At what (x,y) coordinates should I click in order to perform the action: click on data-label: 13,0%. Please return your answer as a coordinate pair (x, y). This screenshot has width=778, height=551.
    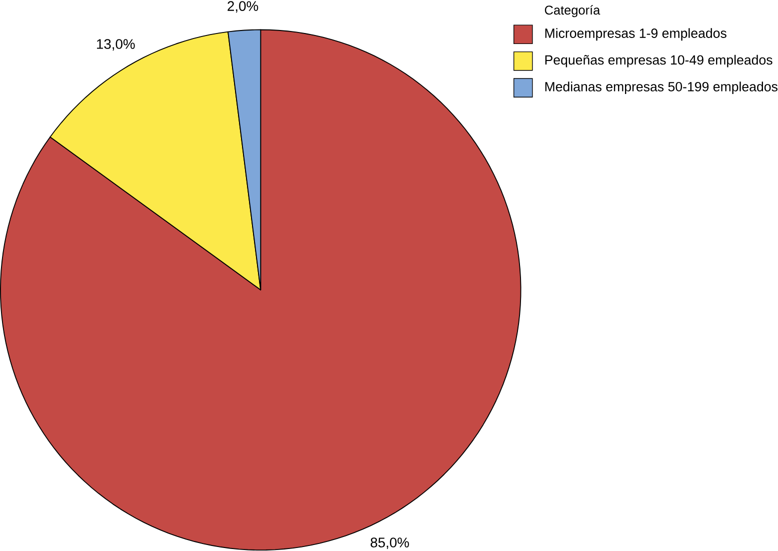
    Looking at the image, I should click on (116, 45).